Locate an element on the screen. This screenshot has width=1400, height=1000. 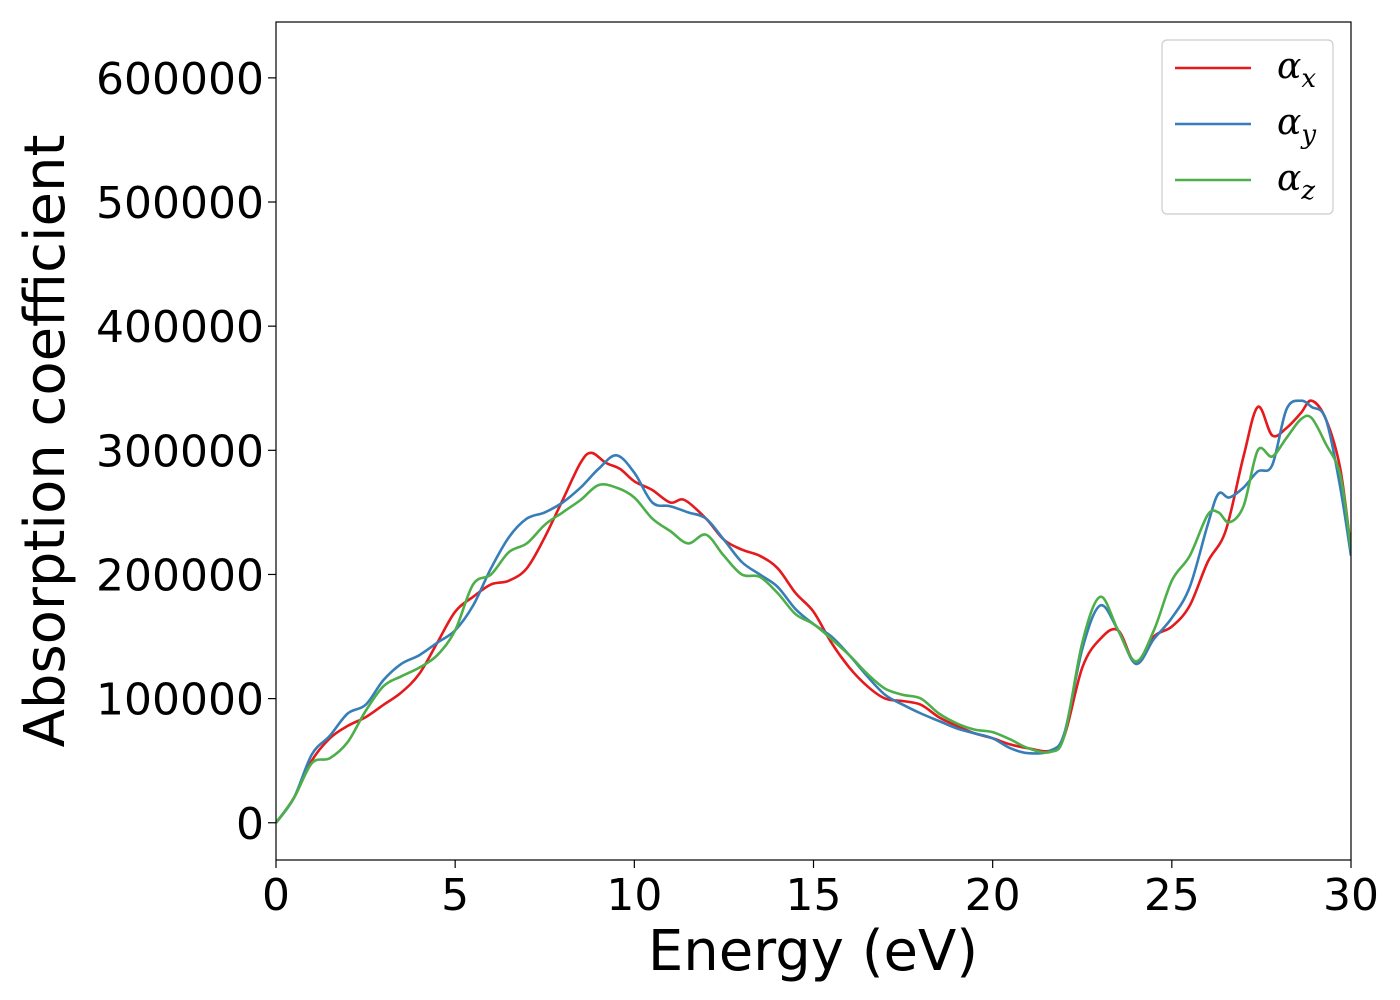
legend-label-subscript: y is located at coordinates (1308, 135).